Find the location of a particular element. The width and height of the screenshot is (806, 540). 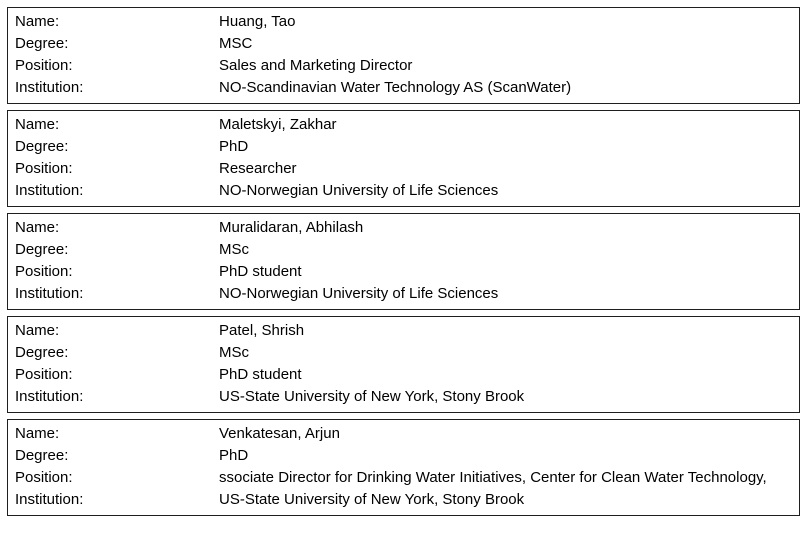

person-name: Venkatesan, Arjun is located at coordinates (279, 433).